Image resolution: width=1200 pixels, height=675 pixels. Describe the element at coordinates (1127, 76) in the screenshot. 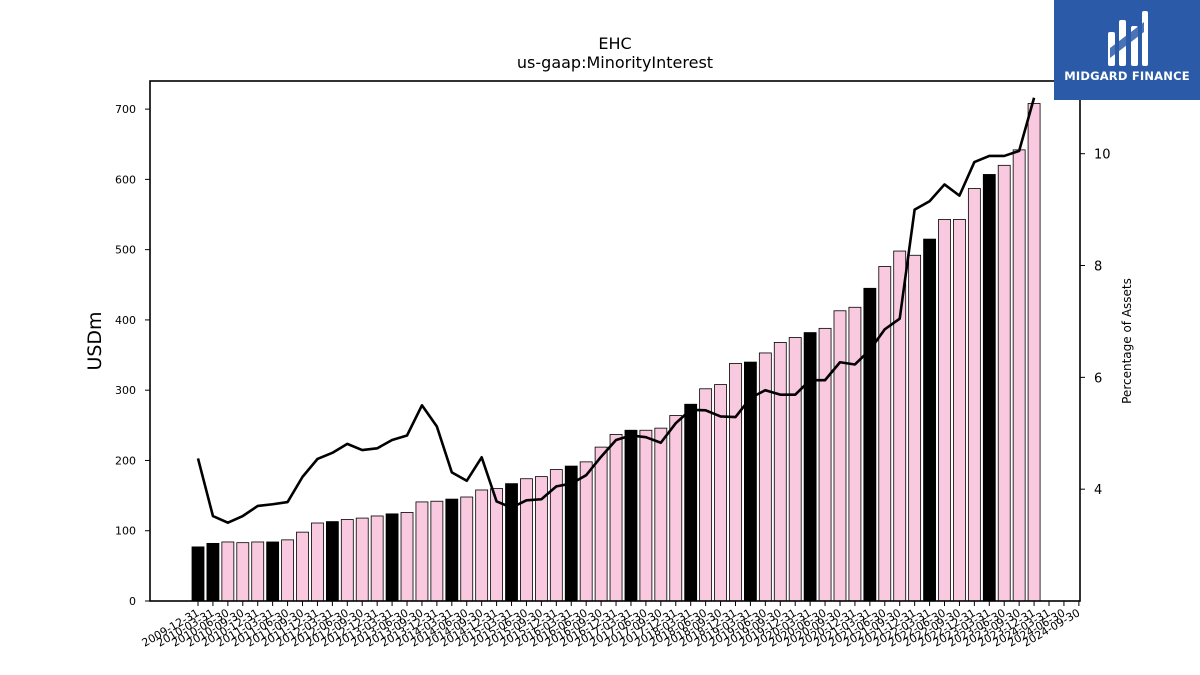

I see `brand-name: MIDGARD FINANCE` at that location.